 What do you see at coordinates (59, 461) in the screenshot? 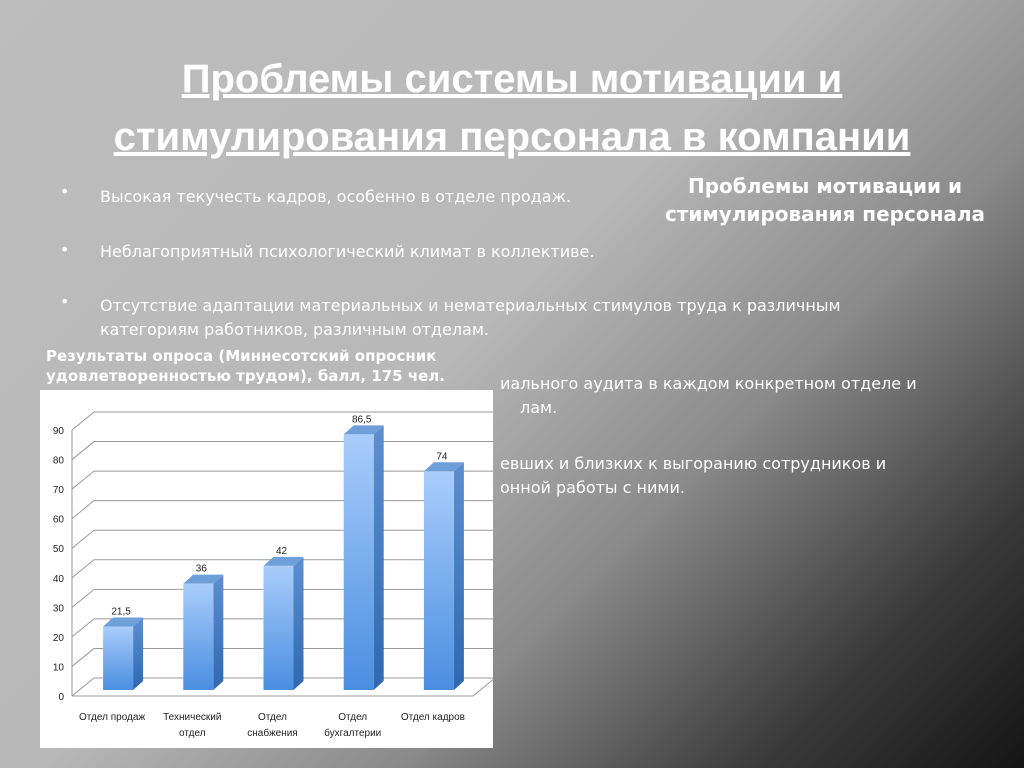
I see `y-tick-label: 80` at bounding box center [59, 461].